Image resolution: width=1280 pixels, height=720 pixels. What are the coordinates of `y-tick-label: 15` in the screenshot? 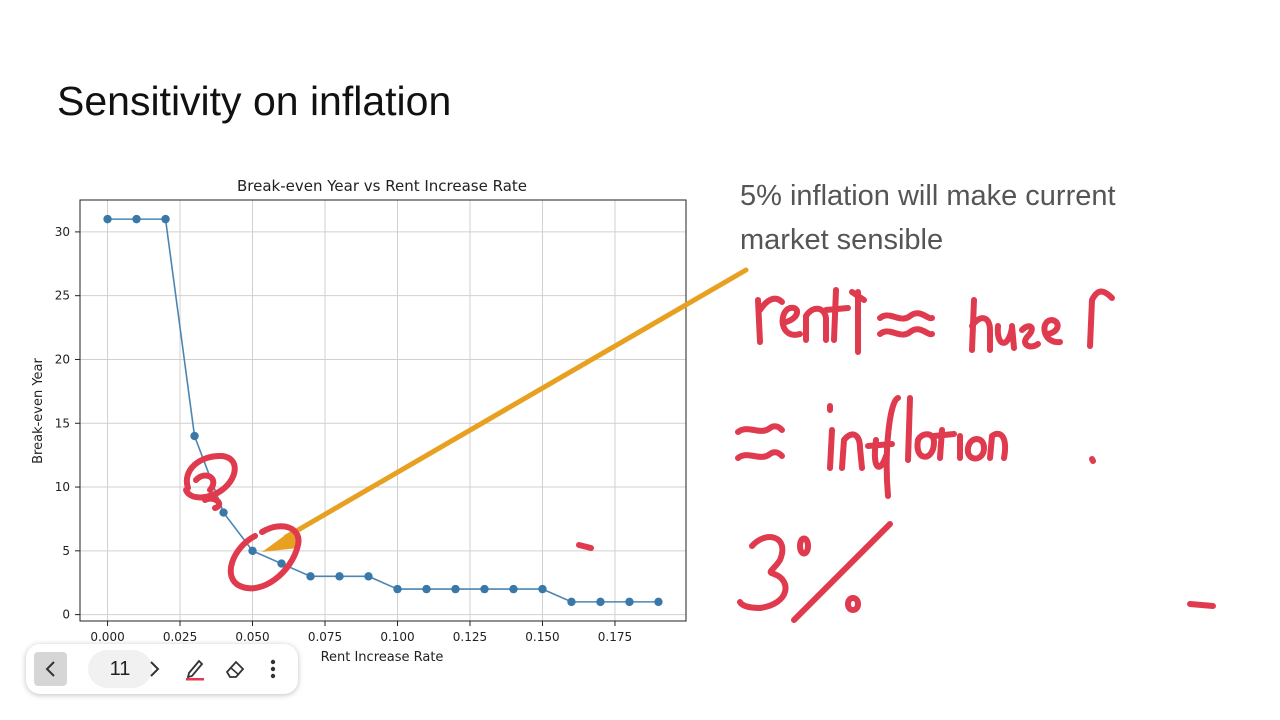 It's located at (62, 423).